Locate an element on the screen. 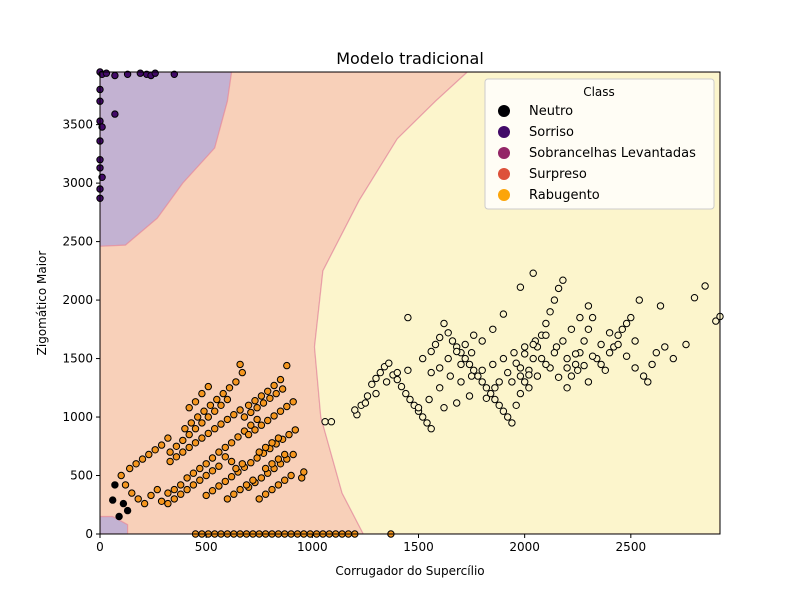 This screenshot has height=600, width=800. y-tick-label: 2000 is located at coordinates (77, 300).